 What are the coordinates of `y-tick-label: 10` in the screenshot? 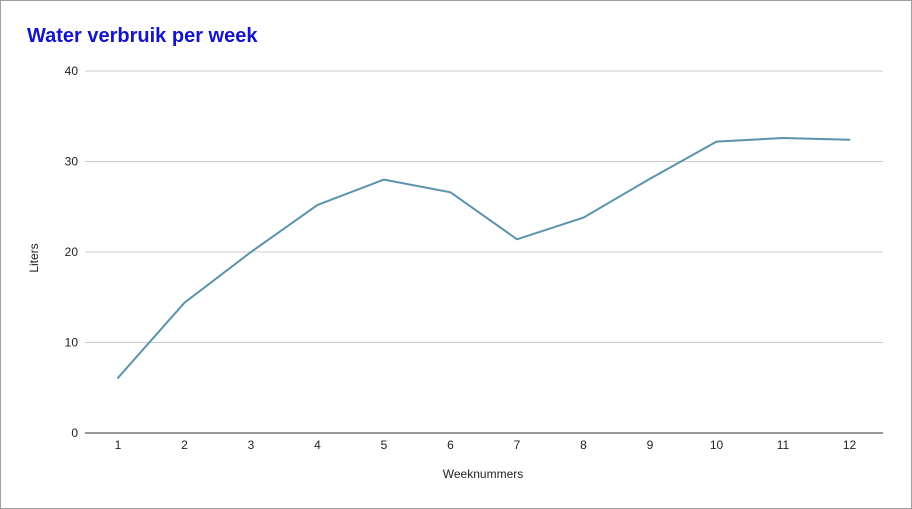 It's located at (72, 343).